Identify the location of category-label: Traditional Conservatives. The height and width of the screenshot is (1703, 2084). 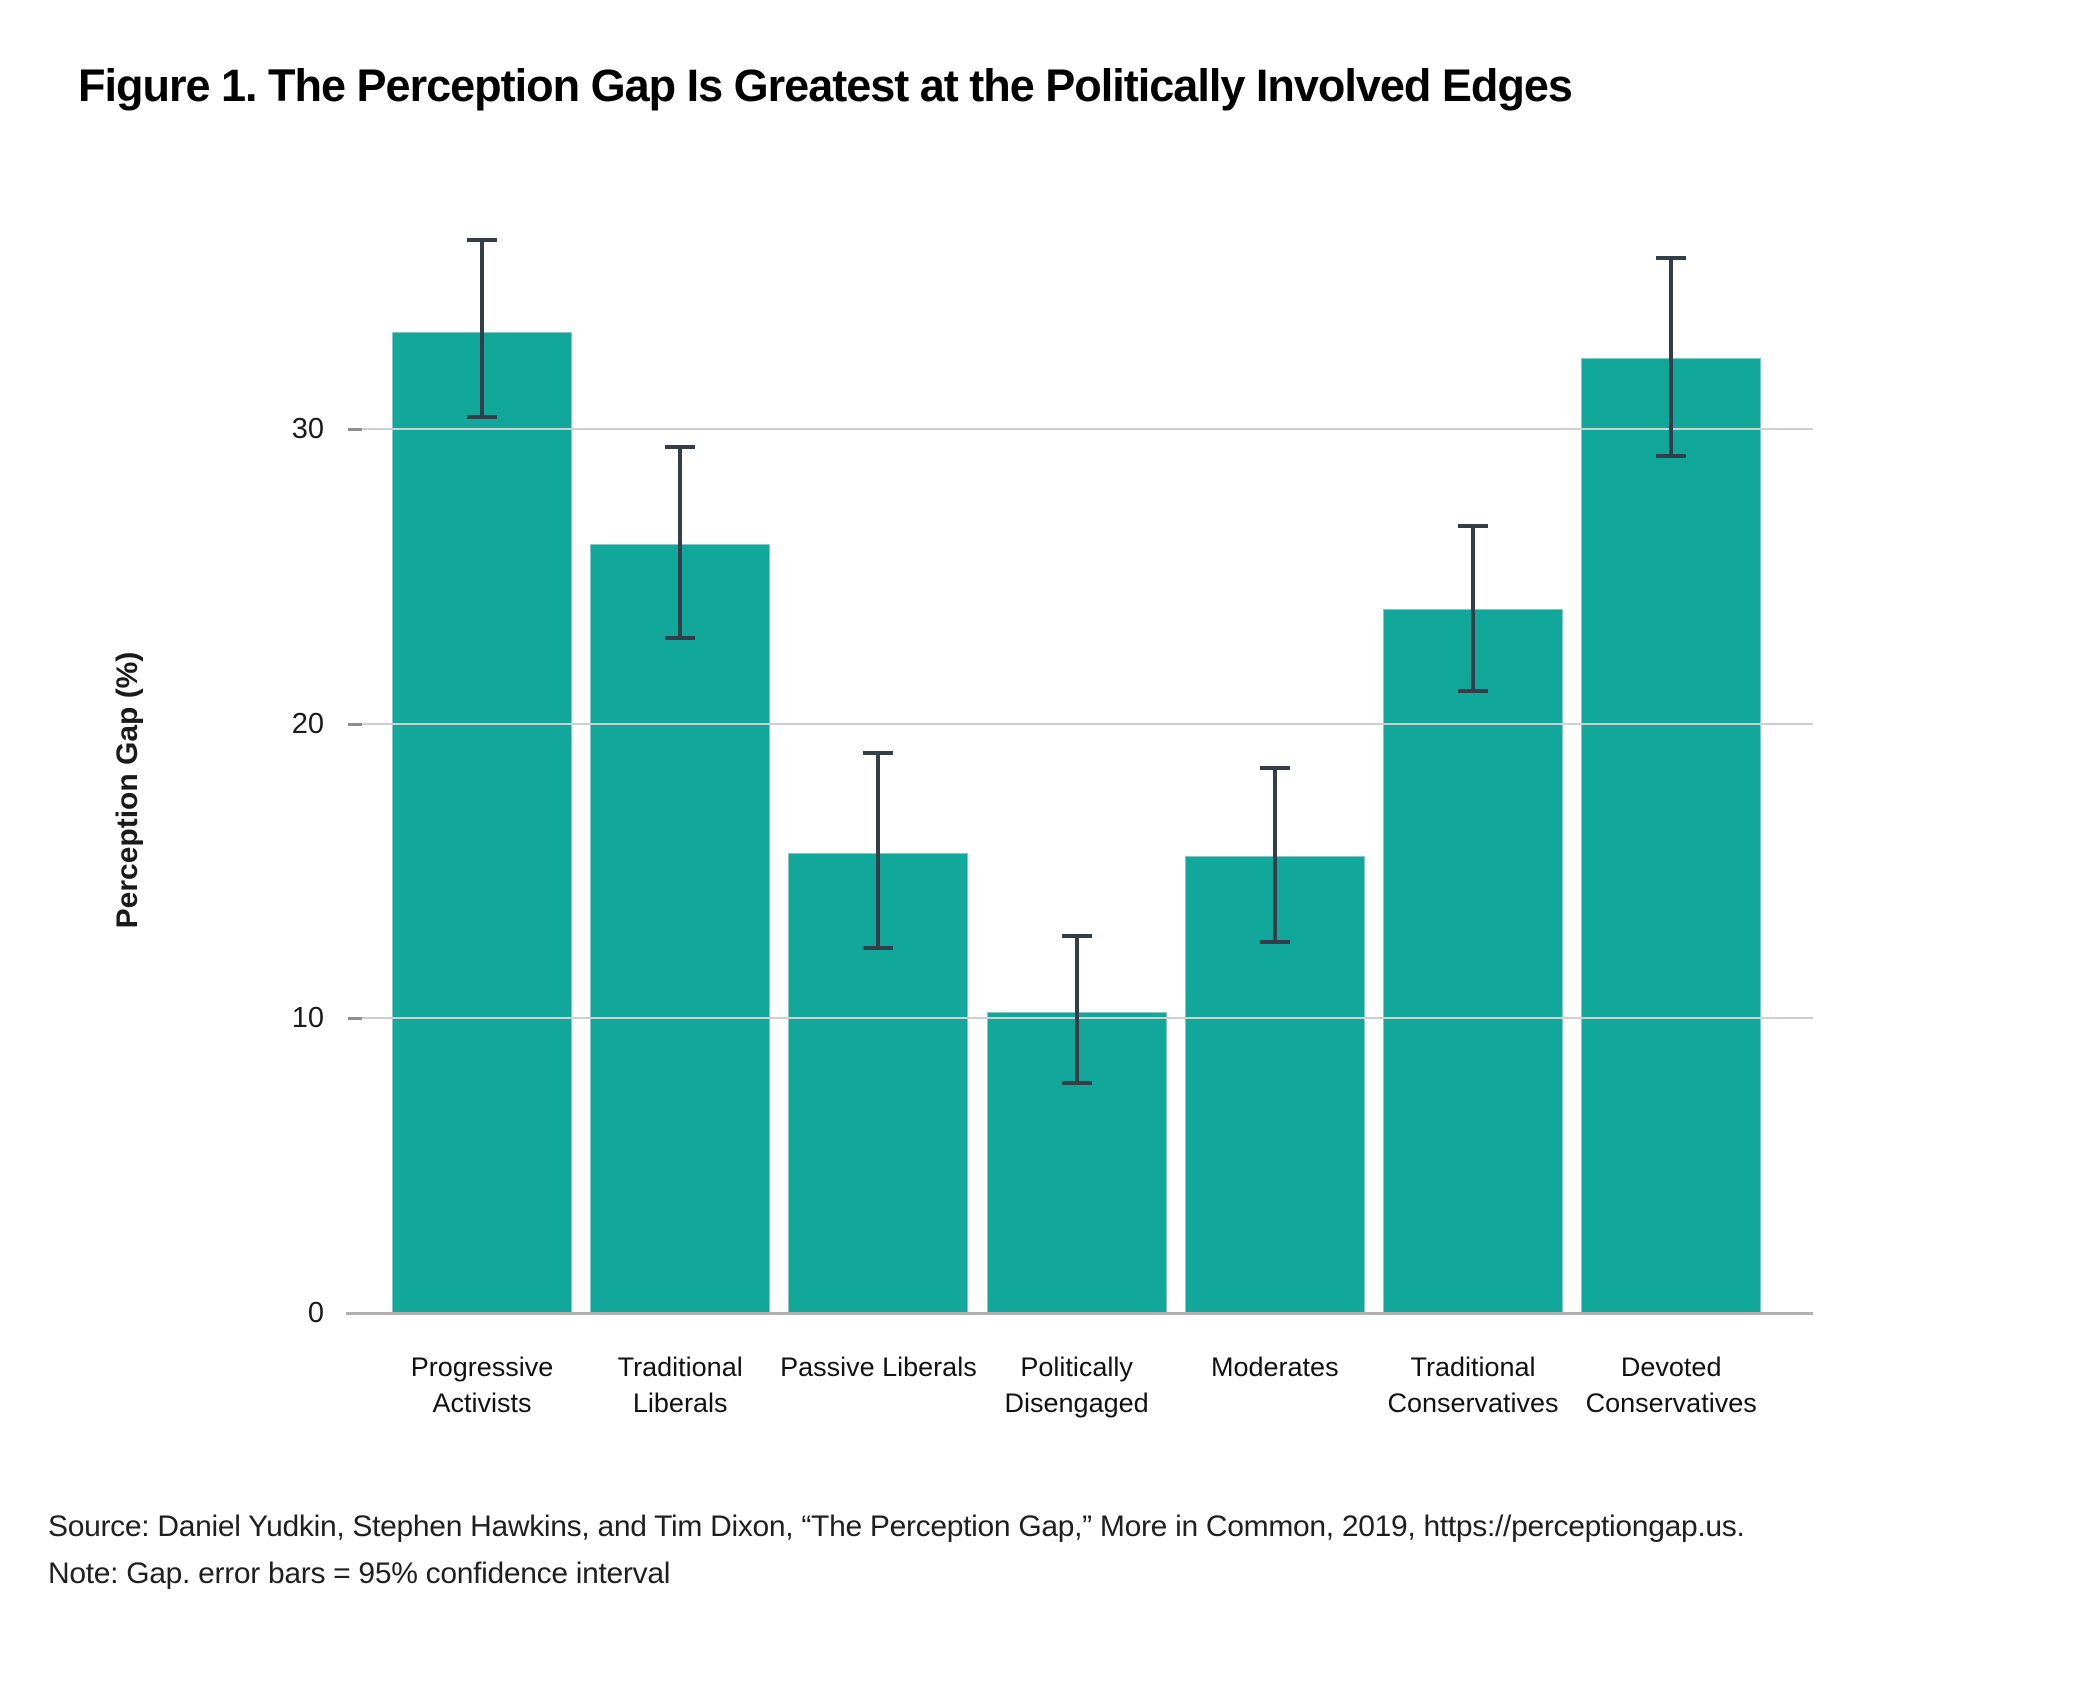
(1473, 1385).